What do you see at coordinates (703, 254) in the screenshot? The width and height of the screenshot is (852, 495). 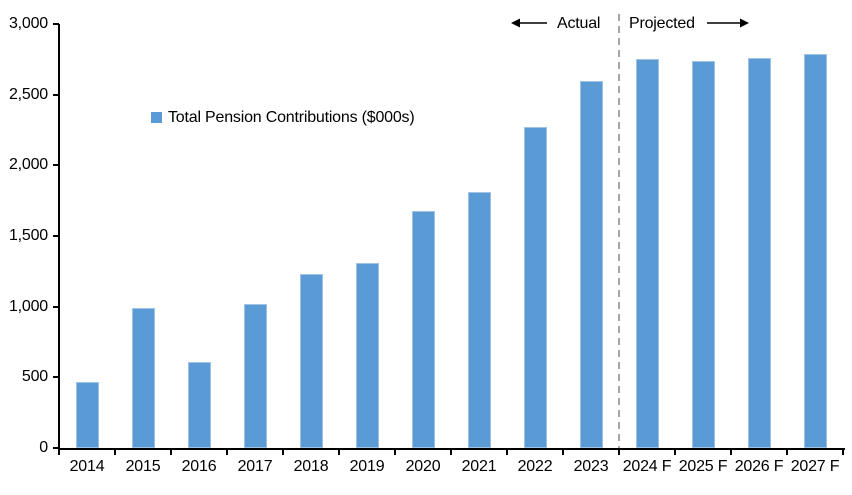 I see `bar-2025-f` at bounding box center [703, 254].